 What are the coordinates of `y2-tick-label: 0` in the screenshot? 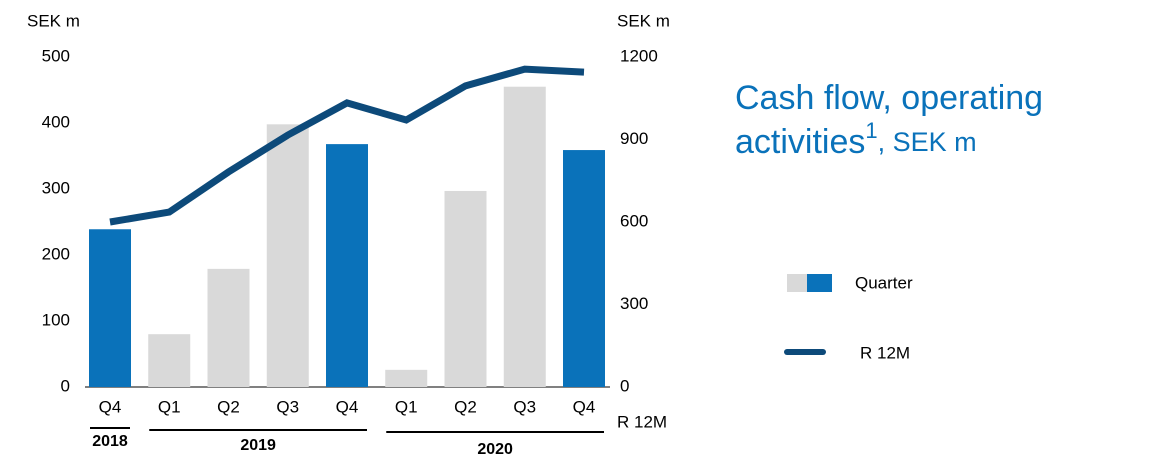 It's located at (624, 385).